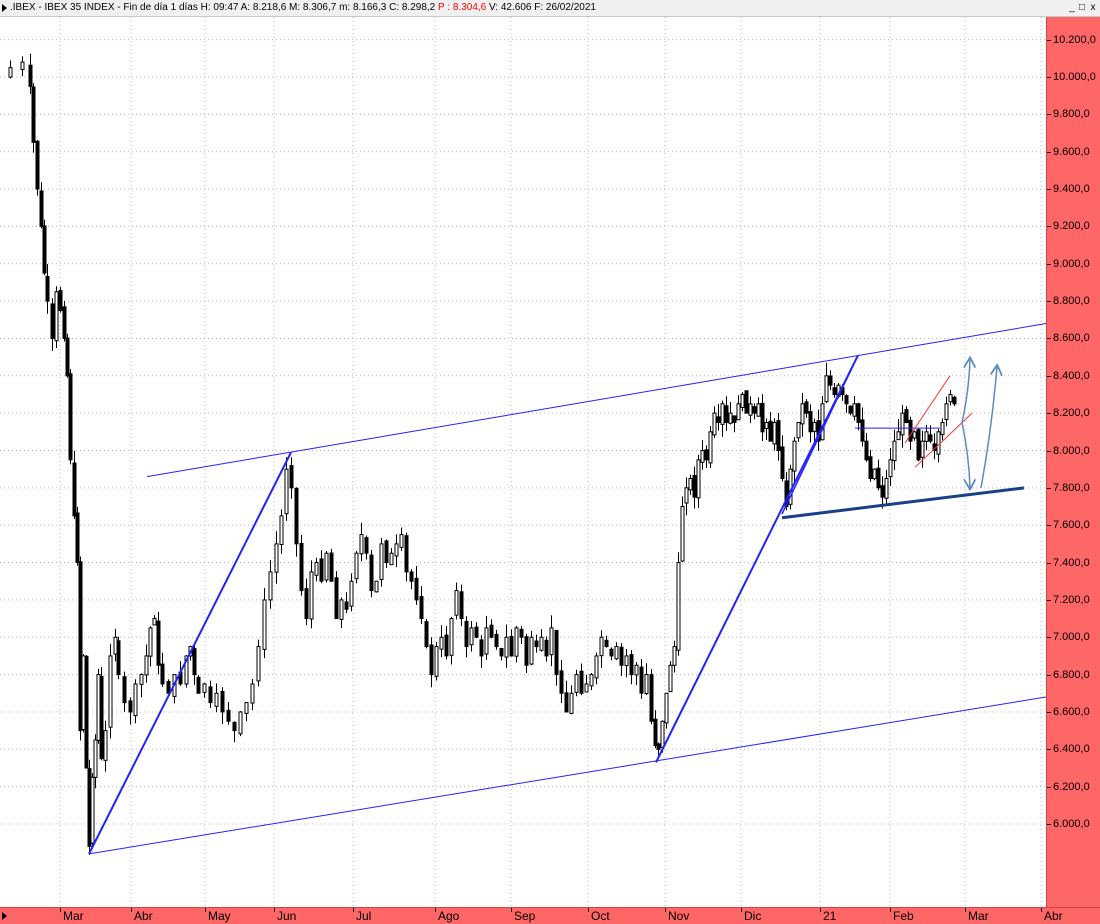 This screenshot has height=924, width=1100. What do you see at coordinates (1093, 7) in the screenshot?
I see `close-button: x` at bounding box center [1093, 7].